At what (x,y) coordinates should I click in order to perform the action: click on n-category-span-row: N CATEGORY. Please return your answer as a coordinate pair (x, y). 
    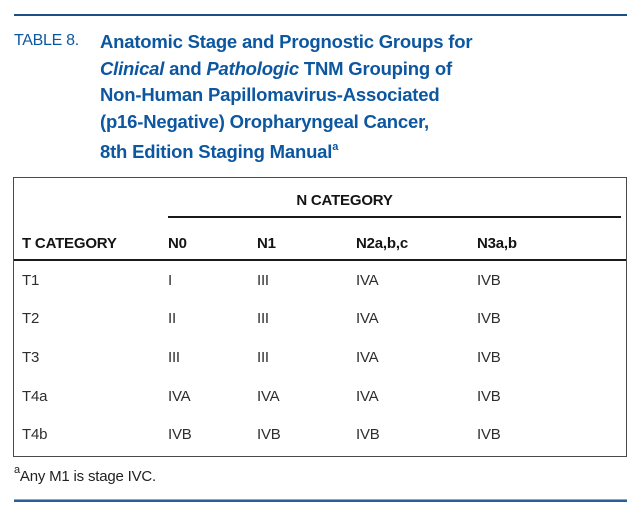
    Looking at the image, I should click on (320, 198).